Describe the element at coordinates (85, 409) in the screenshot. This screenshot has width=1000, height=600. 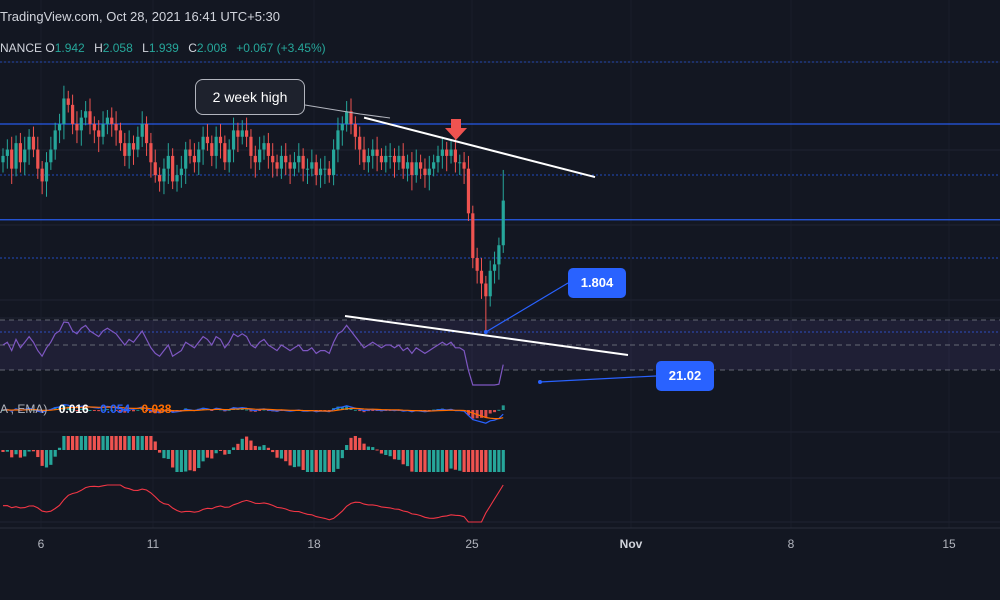
I see `macd-legend: A , EMA) 0.016 0.054 0.038` at that location.